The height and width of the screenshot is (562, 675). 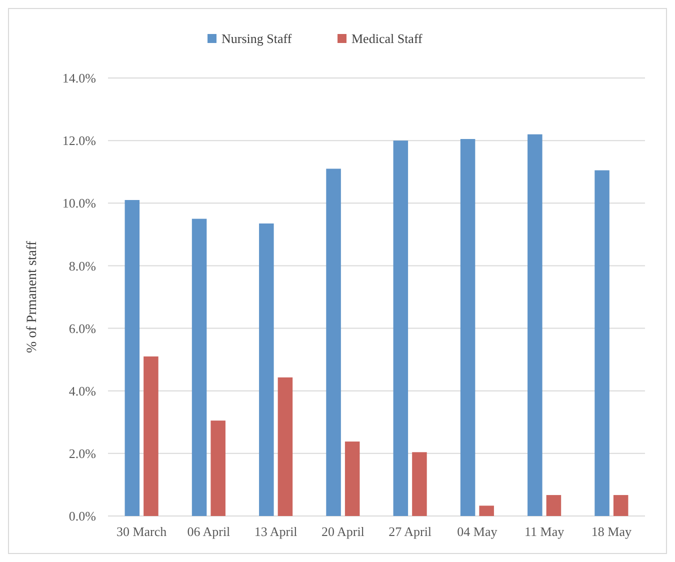 I want to click on legend-label: Nursing Staff, so click(x=257, y=38).